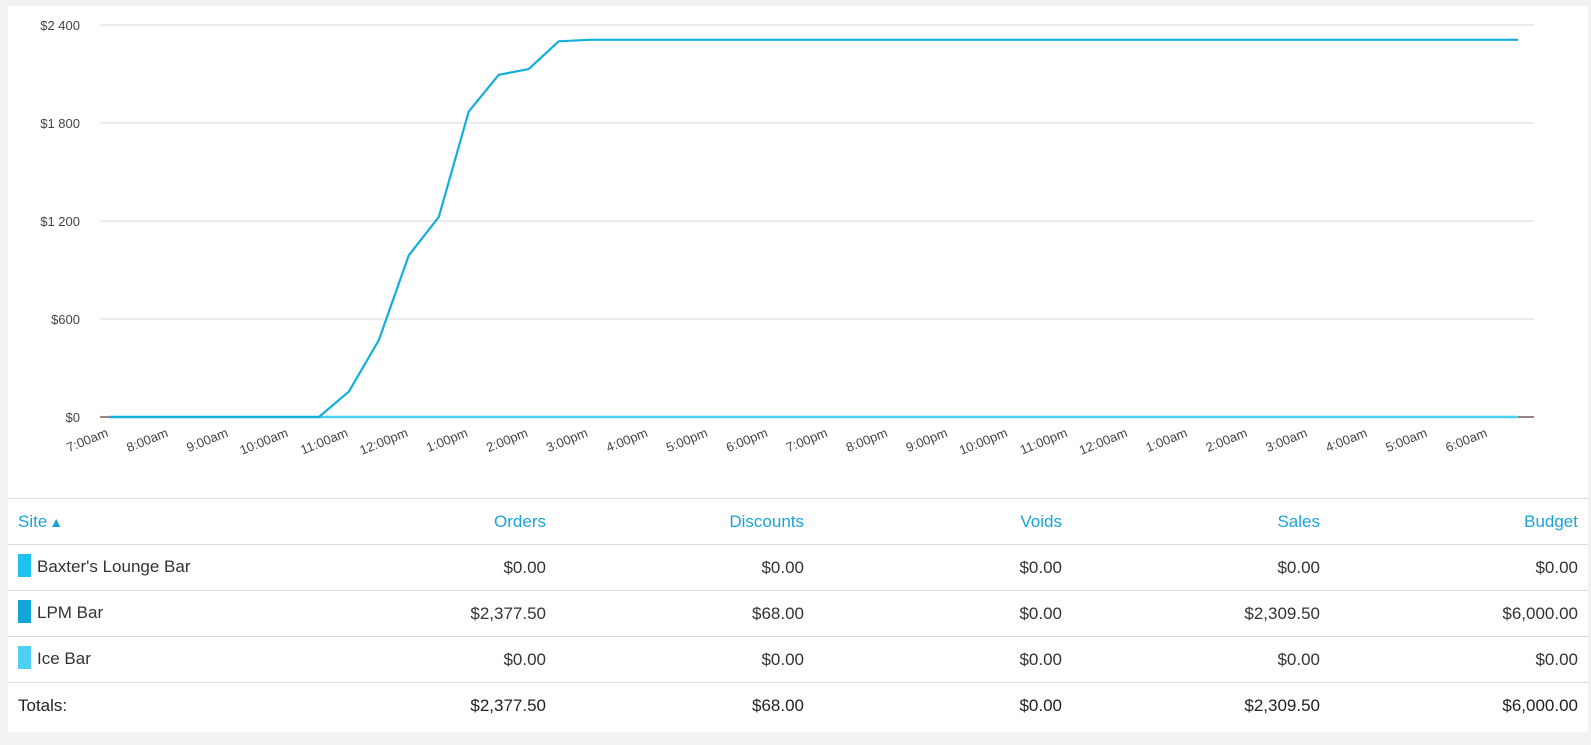  I want to click on x-tick-label: 2:00pm, so click(507, 440).